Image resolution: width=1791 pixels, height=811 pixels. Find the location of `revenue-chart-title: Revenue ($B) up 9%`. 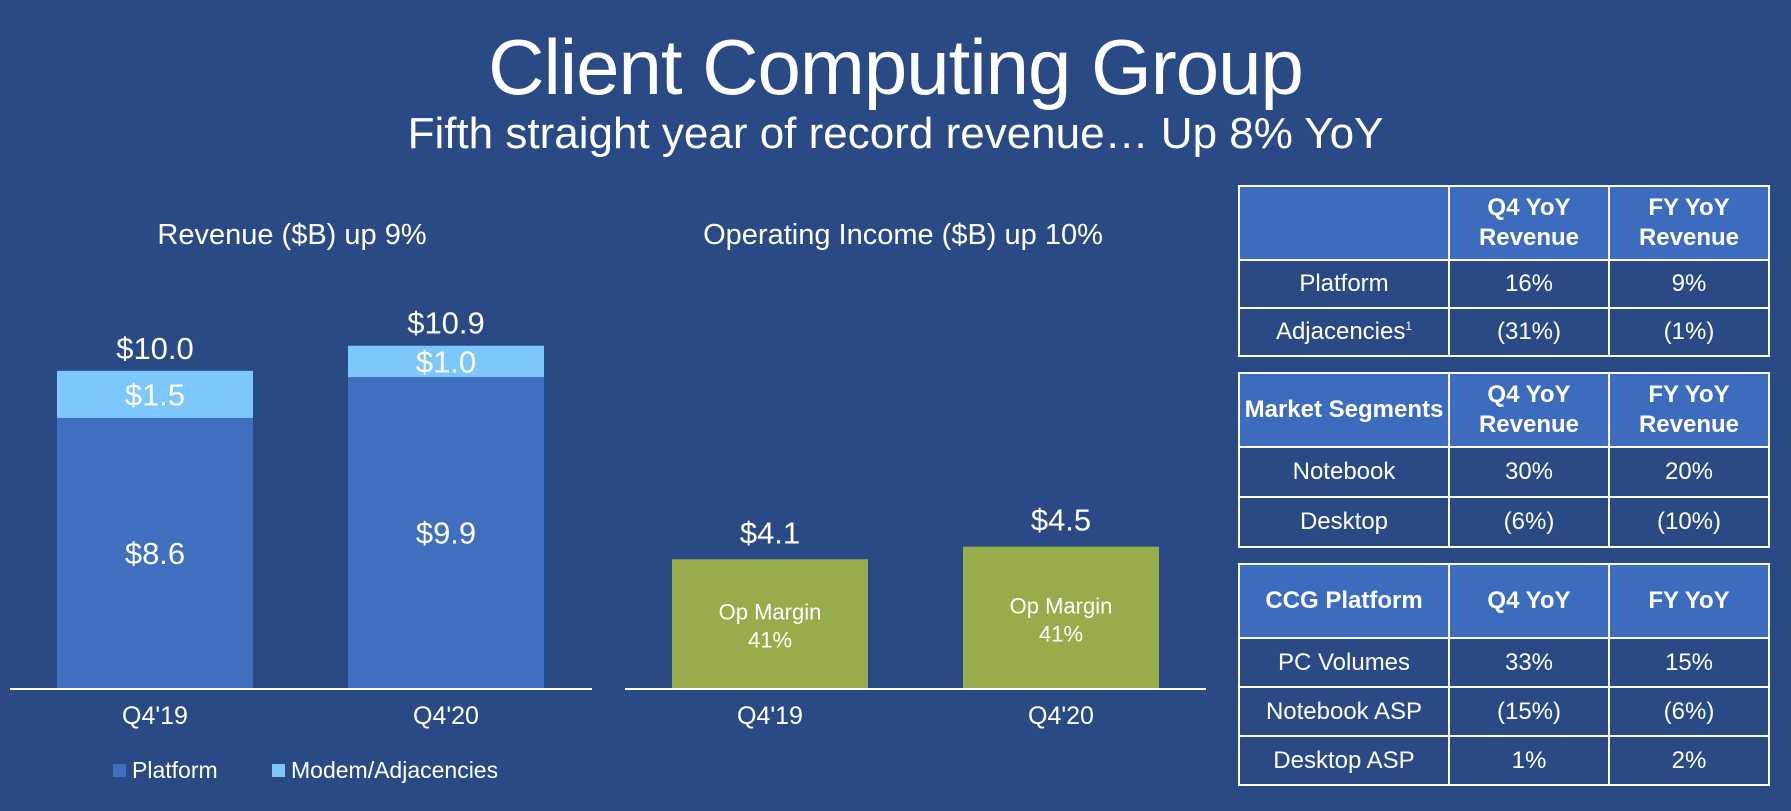

revenue-chart-title: Revenue ($B) up 9% is located at coordinates (291, 235).